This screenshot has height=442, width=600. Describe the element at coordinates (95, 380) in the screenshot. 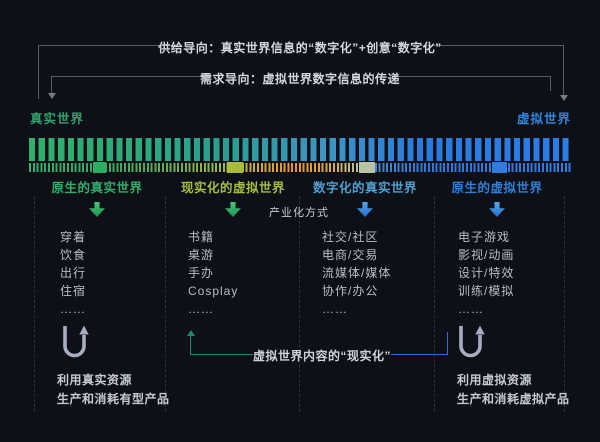

I see `footer-line: 利用真实资源` at that location.